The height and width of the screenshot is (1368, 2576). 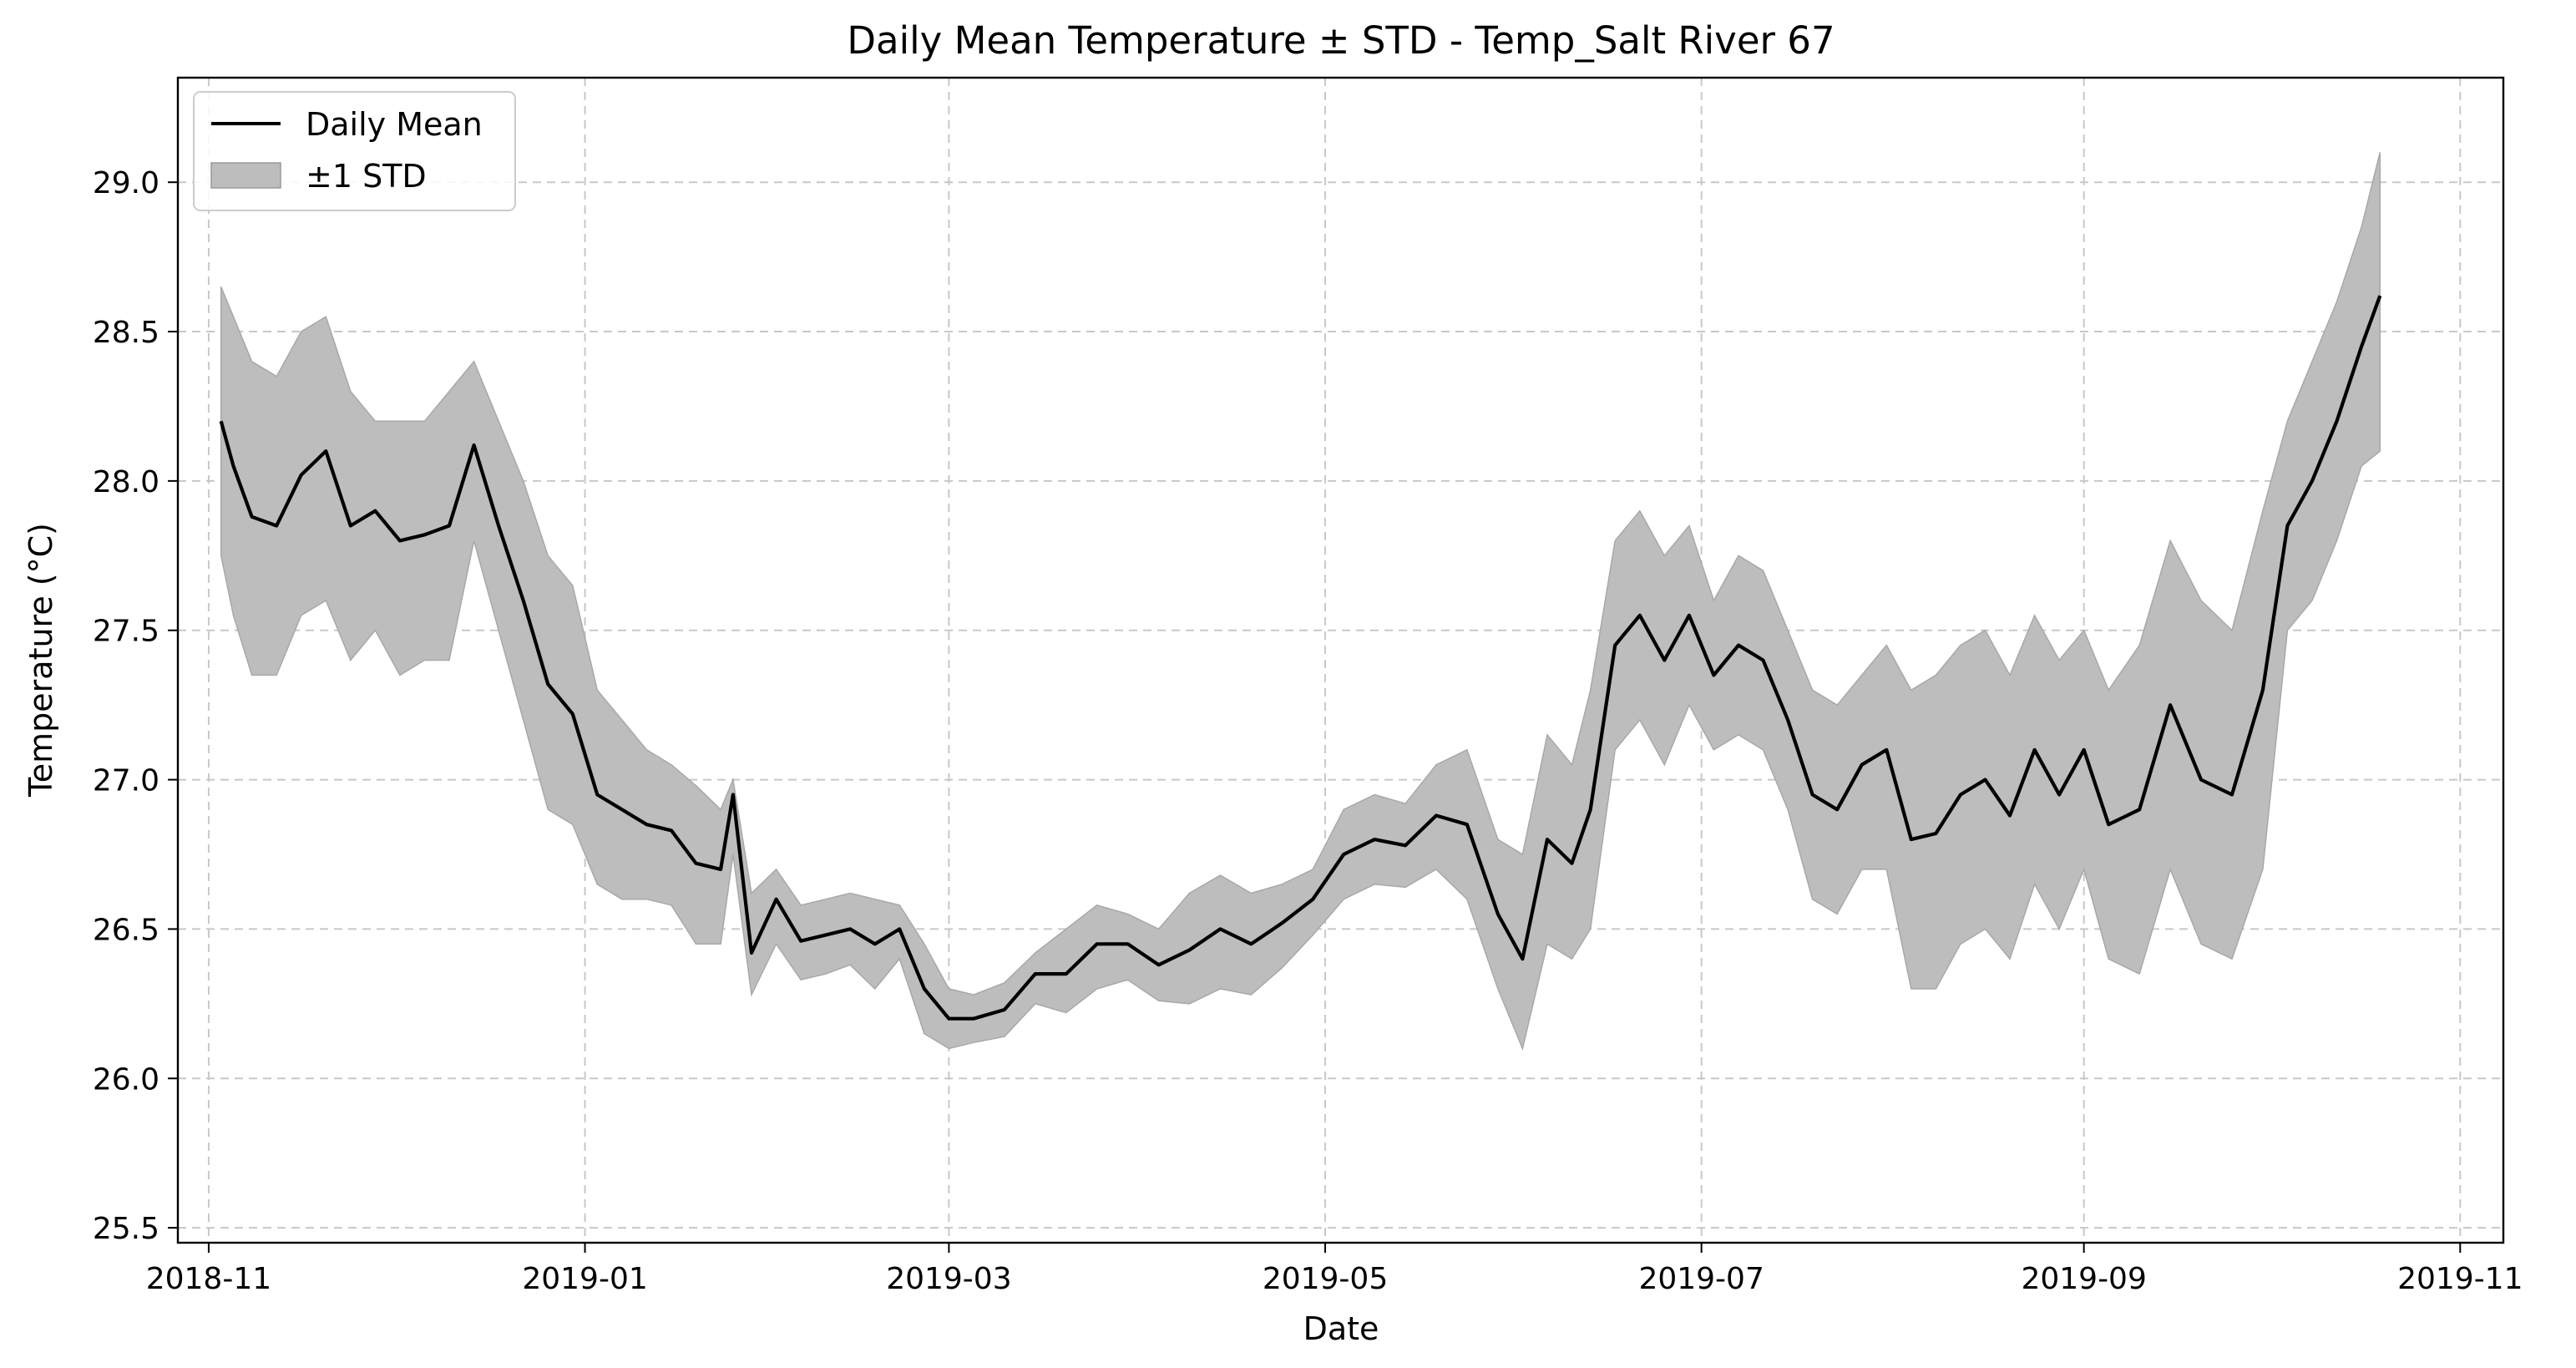 What do you see at coordinates (126, 781) in the screenshot?
I see `y-tick-label: 27.0` at bounding box center [126, 781].